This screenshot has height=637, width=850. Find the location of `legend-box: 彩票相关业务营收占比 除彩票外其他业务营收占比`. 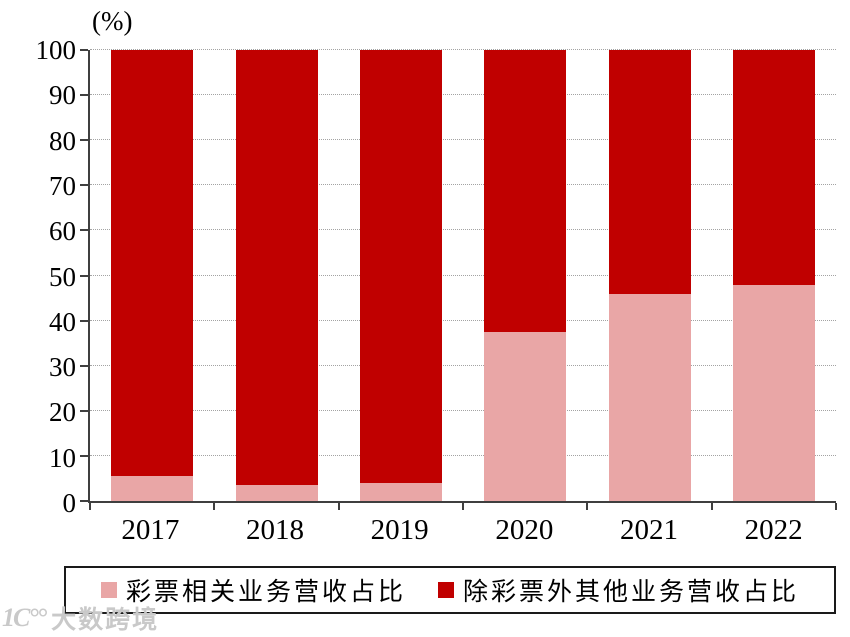

legend-box: 彩票相关业务营收占比 除彩票外其他业务营收占比 is located at coordinates (450, 590).